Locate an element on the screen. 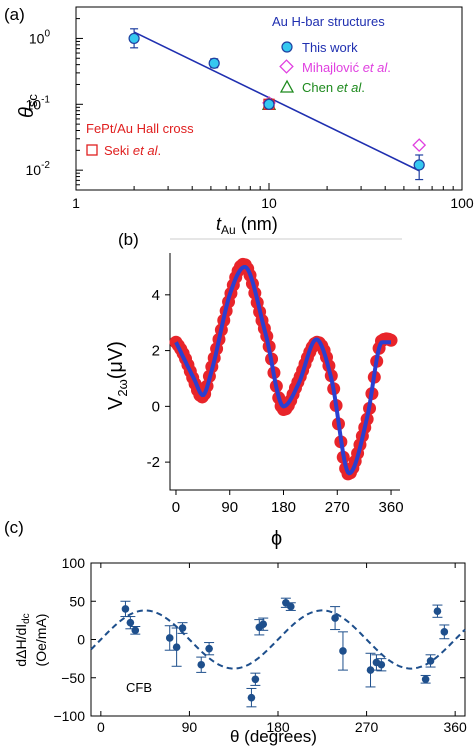  panel-a-point-mihajlovic is located at coordinates (419, 145).